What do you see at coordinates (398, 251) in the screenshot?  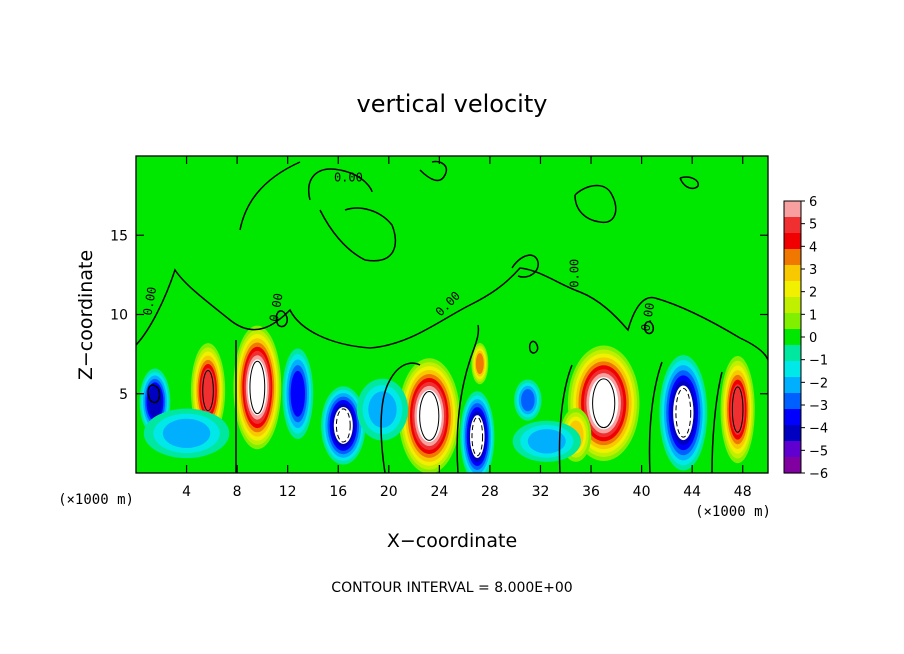 I see `contour-labels: 0.000.00 0.00 0.000.000.00` at bounding box center [398, 251].